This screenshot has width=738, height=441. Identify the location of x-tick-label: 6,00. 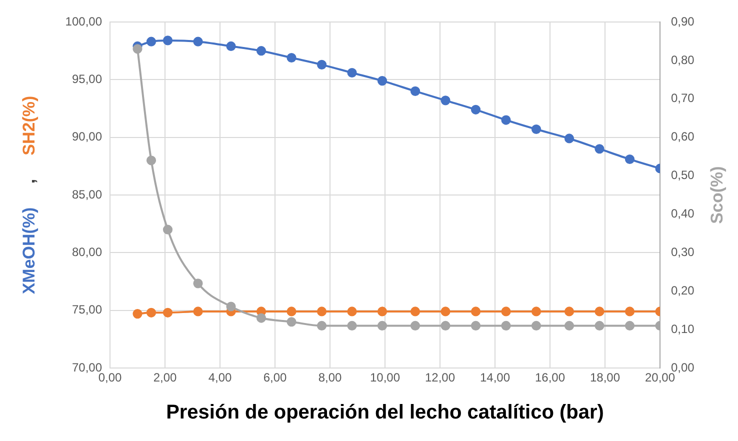
(275, 377).